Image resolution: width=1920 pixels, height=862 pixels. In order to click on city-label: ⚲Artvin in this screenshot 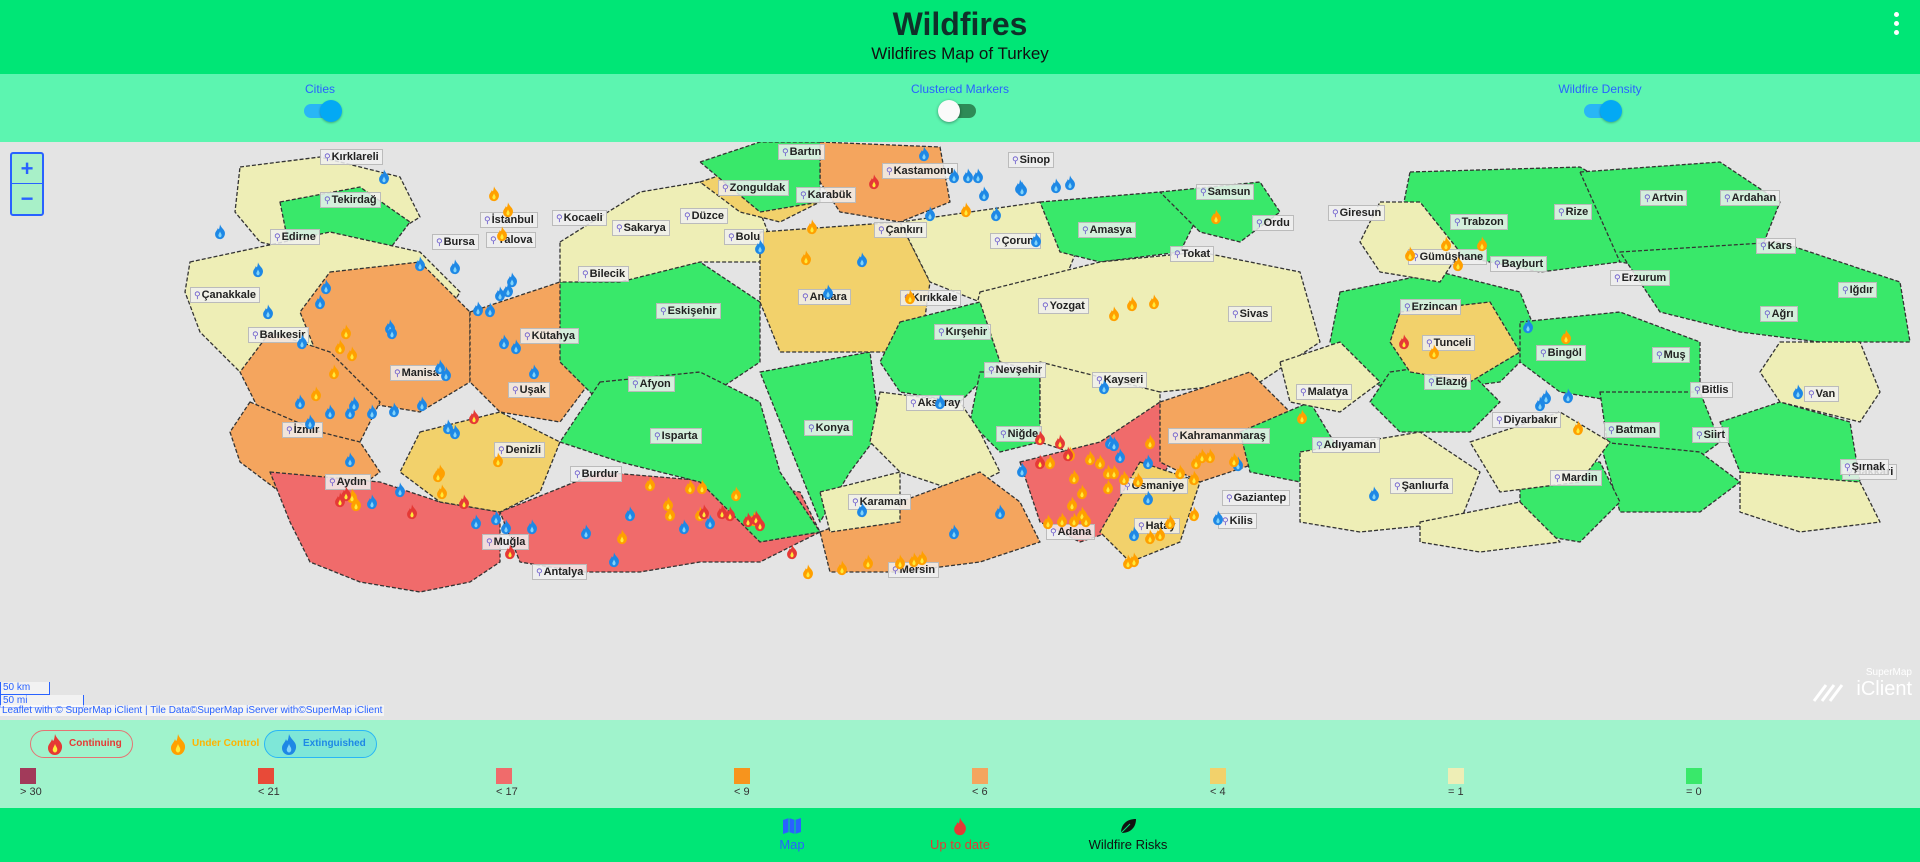, I will do `click(1664, 198)`.